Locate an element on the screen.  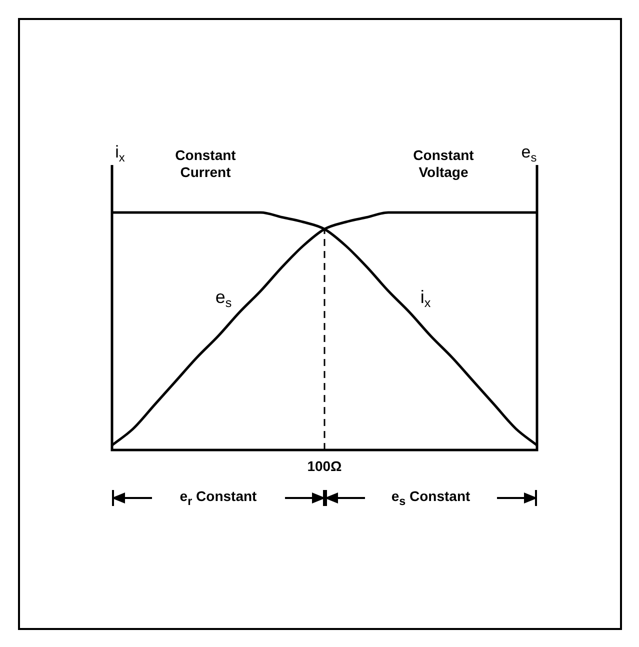
text: Constant Current is located at coordinates (205, 164).